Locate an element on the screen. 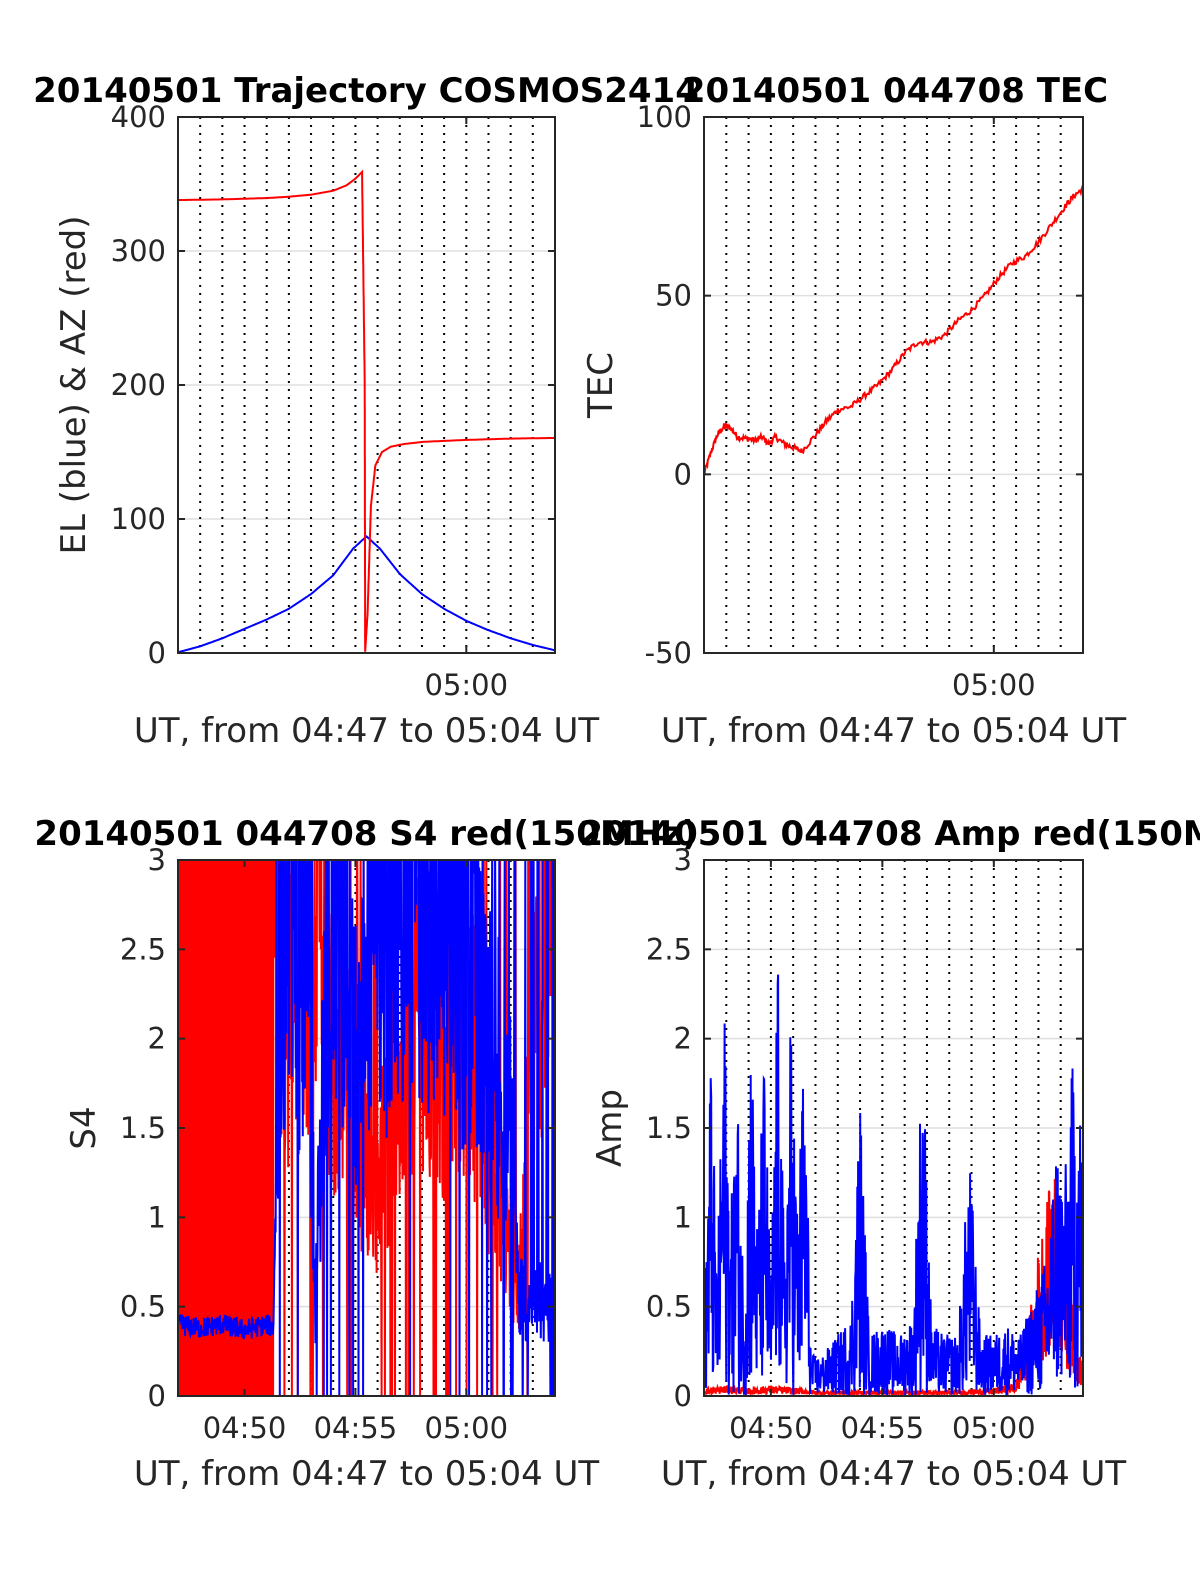 Image resolution: width=1200 pixels, height=1575 pixels. y-tick-label: 400 is located at coordinates (138, 117).